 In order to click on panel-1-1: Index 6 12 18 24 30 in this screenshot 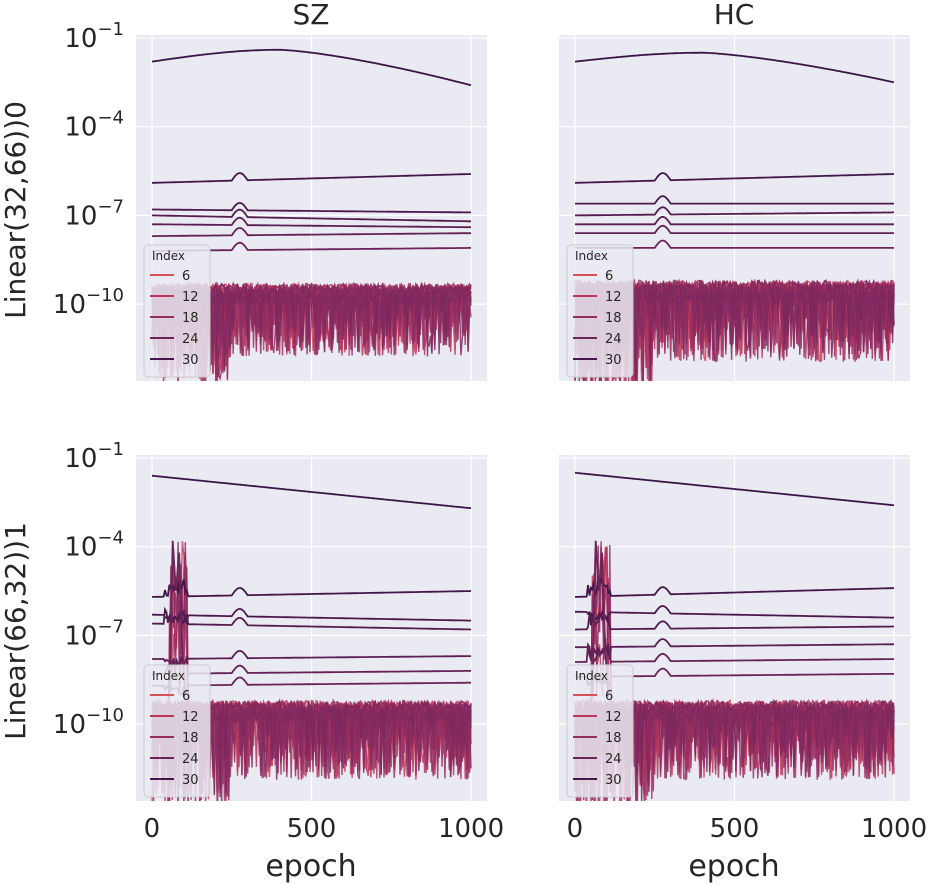, I will do `click(734, 628)`.